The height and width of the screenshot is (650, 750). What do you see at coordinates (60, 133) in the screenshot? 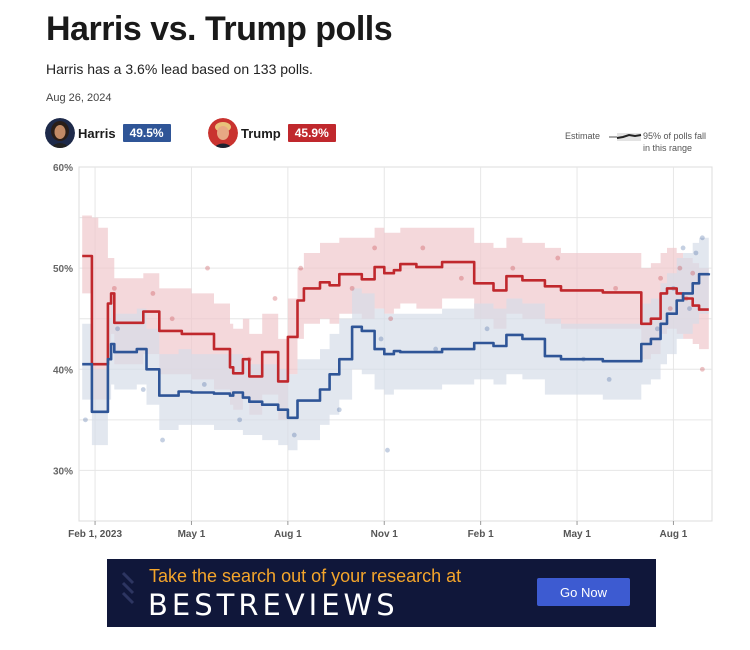
I see `harris-avatar-icon` at bounding box center [60, 133].